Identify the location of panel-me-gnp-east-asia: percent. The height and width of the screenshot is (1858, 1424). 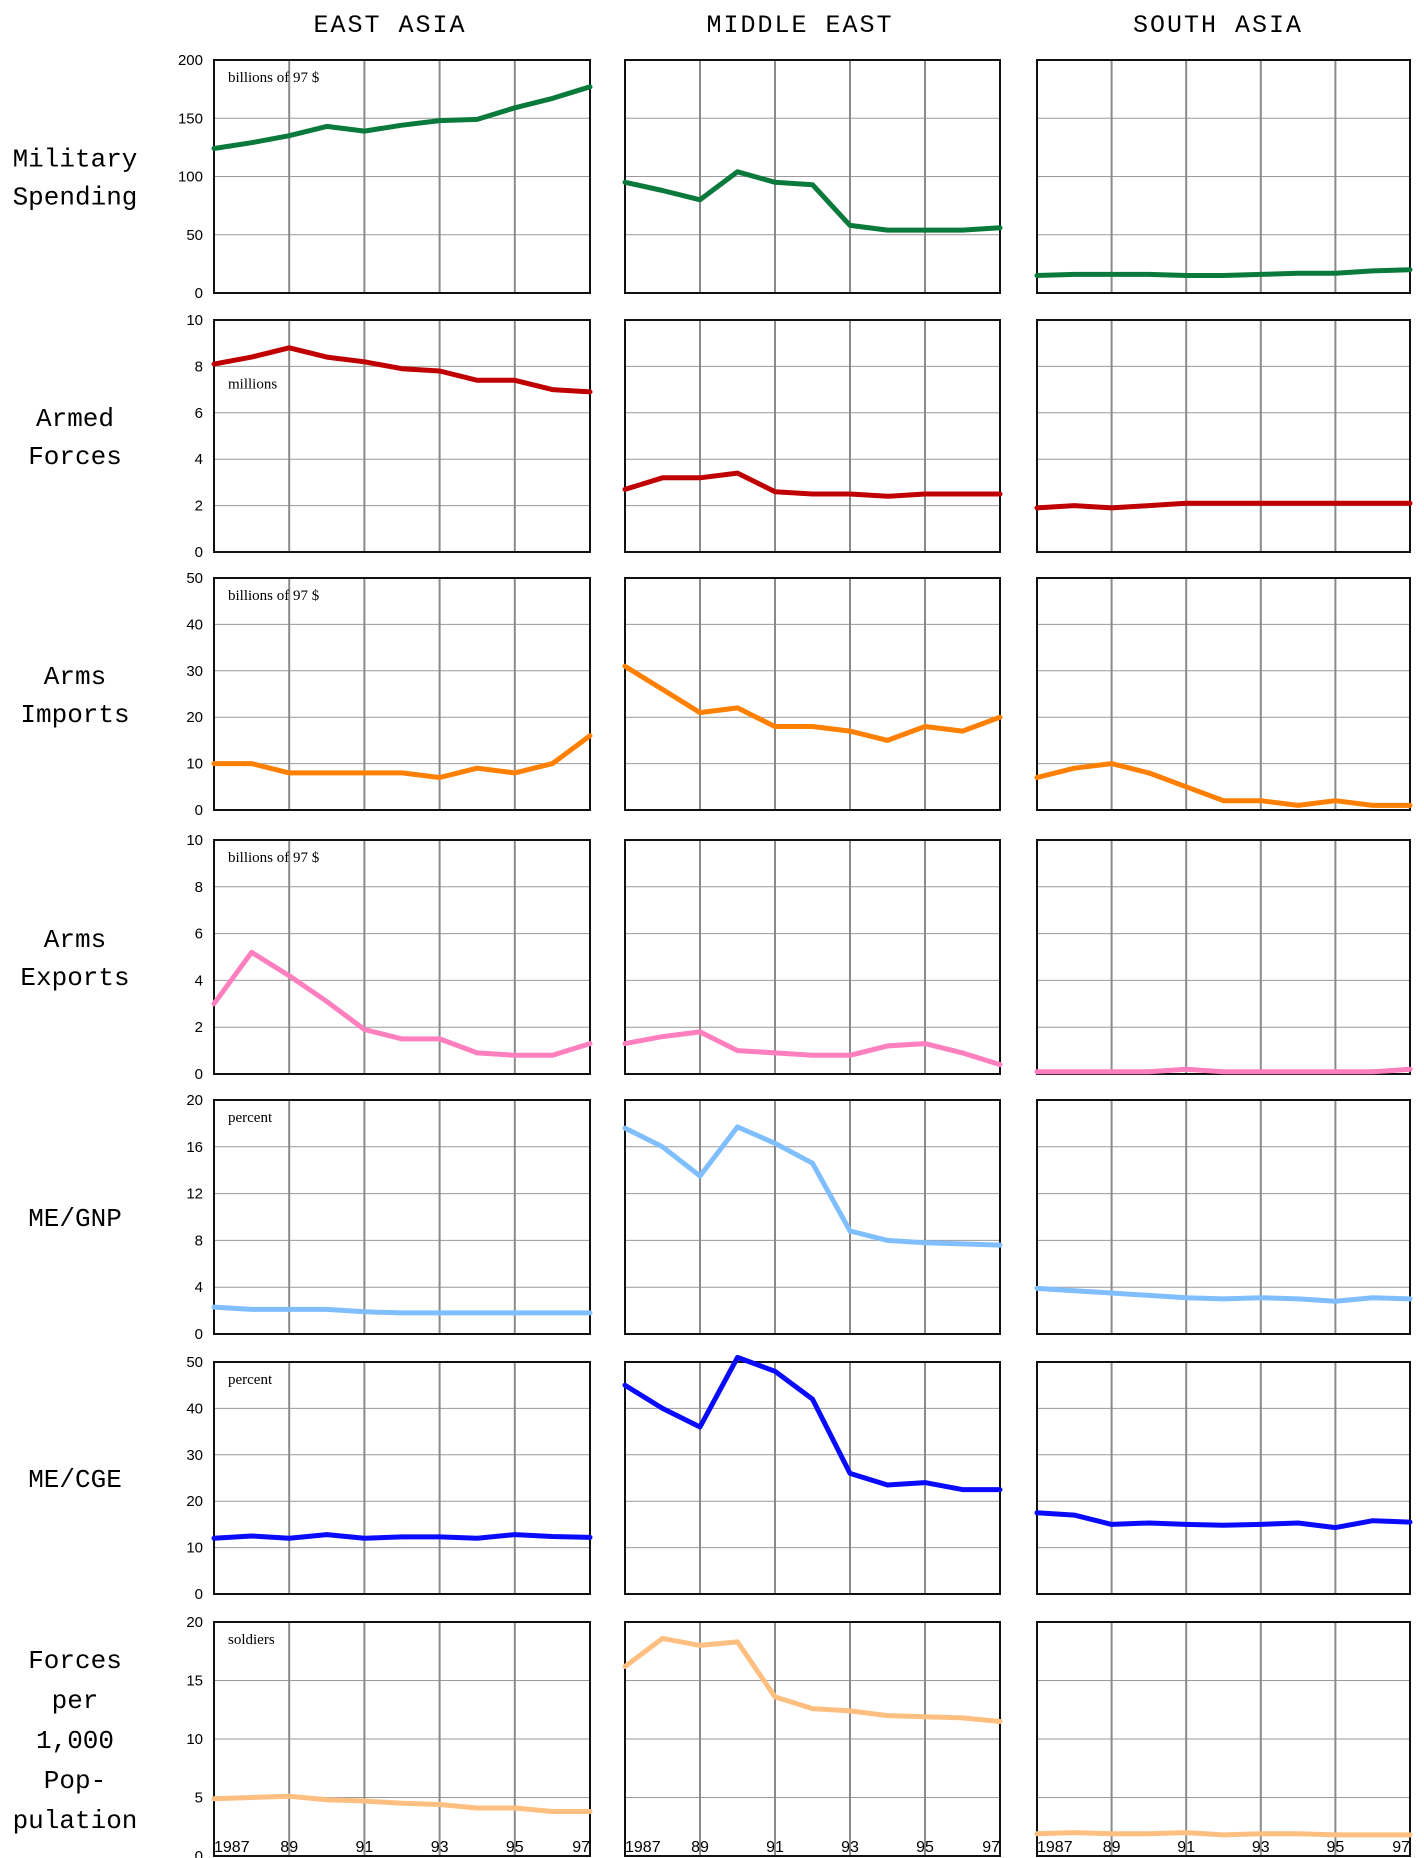
(402, 1217).